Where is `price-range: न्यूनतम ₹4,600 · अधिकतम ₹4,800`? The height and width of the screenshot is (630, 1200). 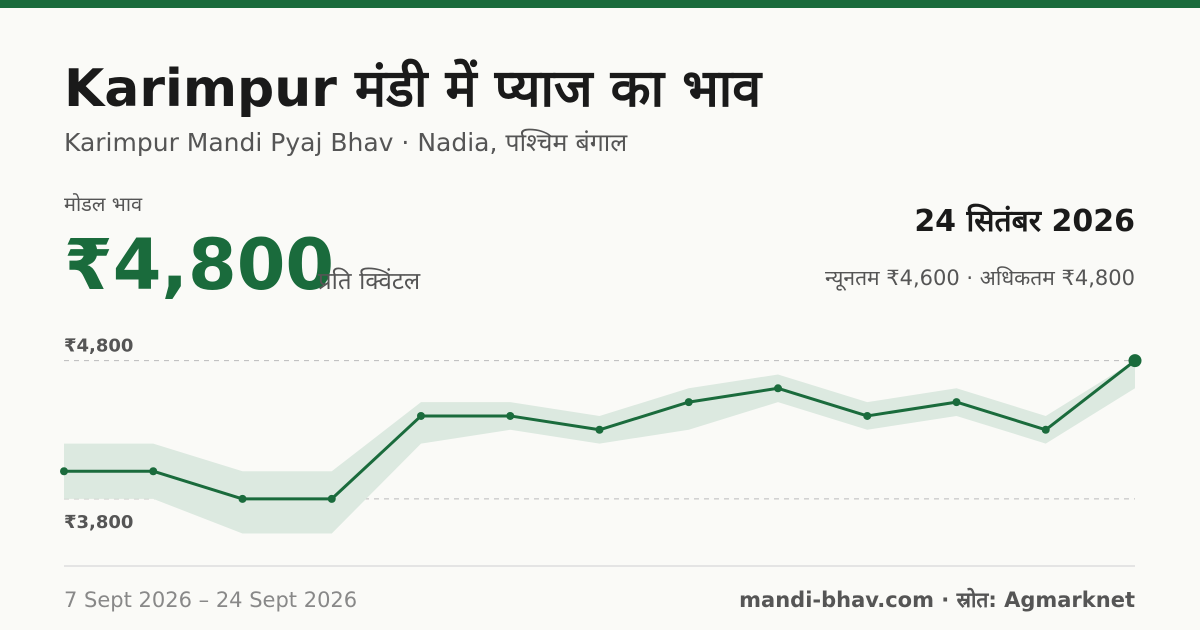 price-range: न्यूनतम ₹4,600 · अधिकतम ₹4,800 is located at coordinates (980, 278).